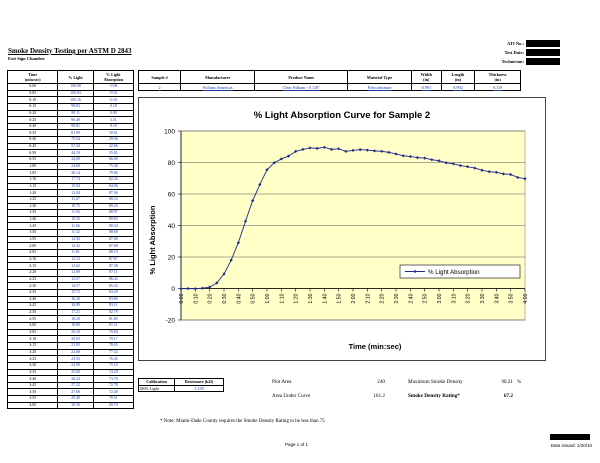  What do you see at coordinates (75, 140) in the screenshot?
I see `light-cell: 70.94` at bounding box center [75, 140].